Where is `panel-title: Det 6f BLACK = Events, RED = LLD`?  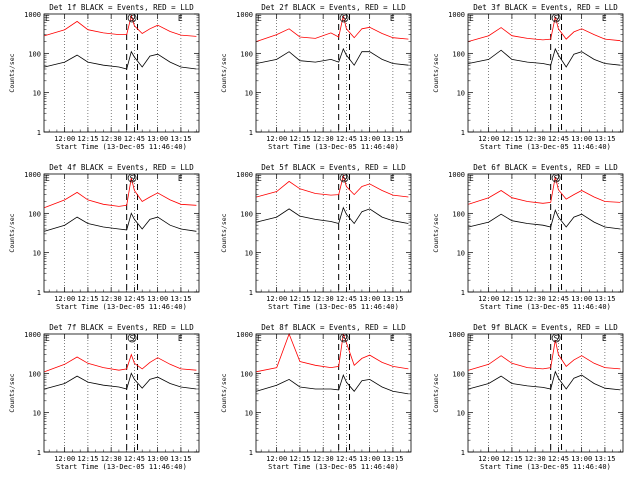
panel-title: Det 6f BLACK = Events, RED = LLD is located at coordinates (545, 167).